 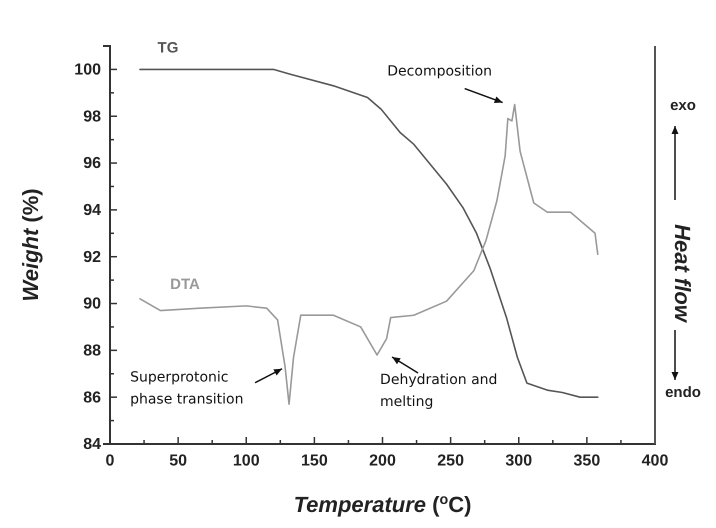 I want to click on y-tick-label: 100, so click(x=88, y=70).